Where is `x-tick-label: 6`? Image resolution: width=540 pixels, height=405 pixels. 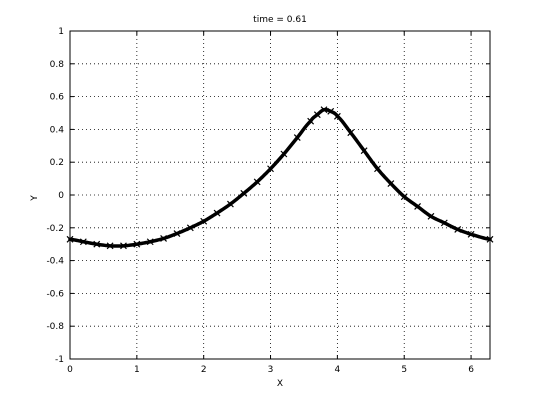 x-tick-label: 6 is located at coordinates (471, 370).